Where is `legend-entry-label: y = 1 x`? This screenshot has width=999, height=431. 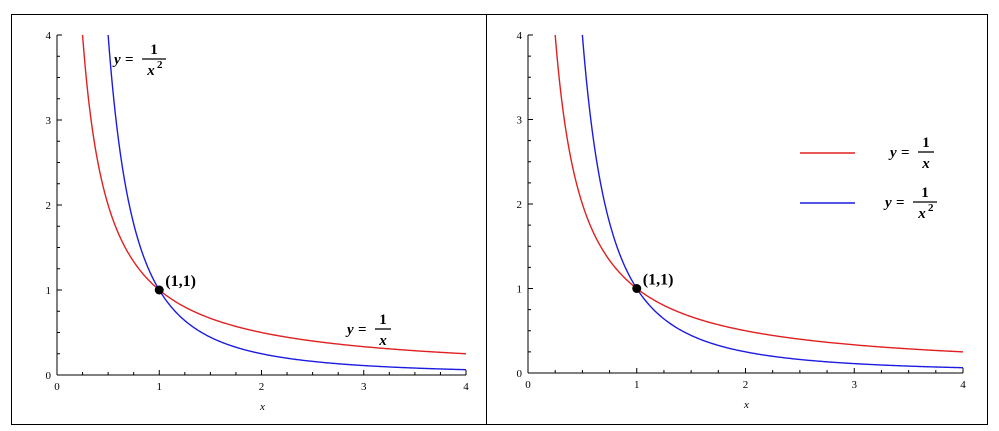 legend-entry-label: y = 1 x is located at coordinates (911, 153).